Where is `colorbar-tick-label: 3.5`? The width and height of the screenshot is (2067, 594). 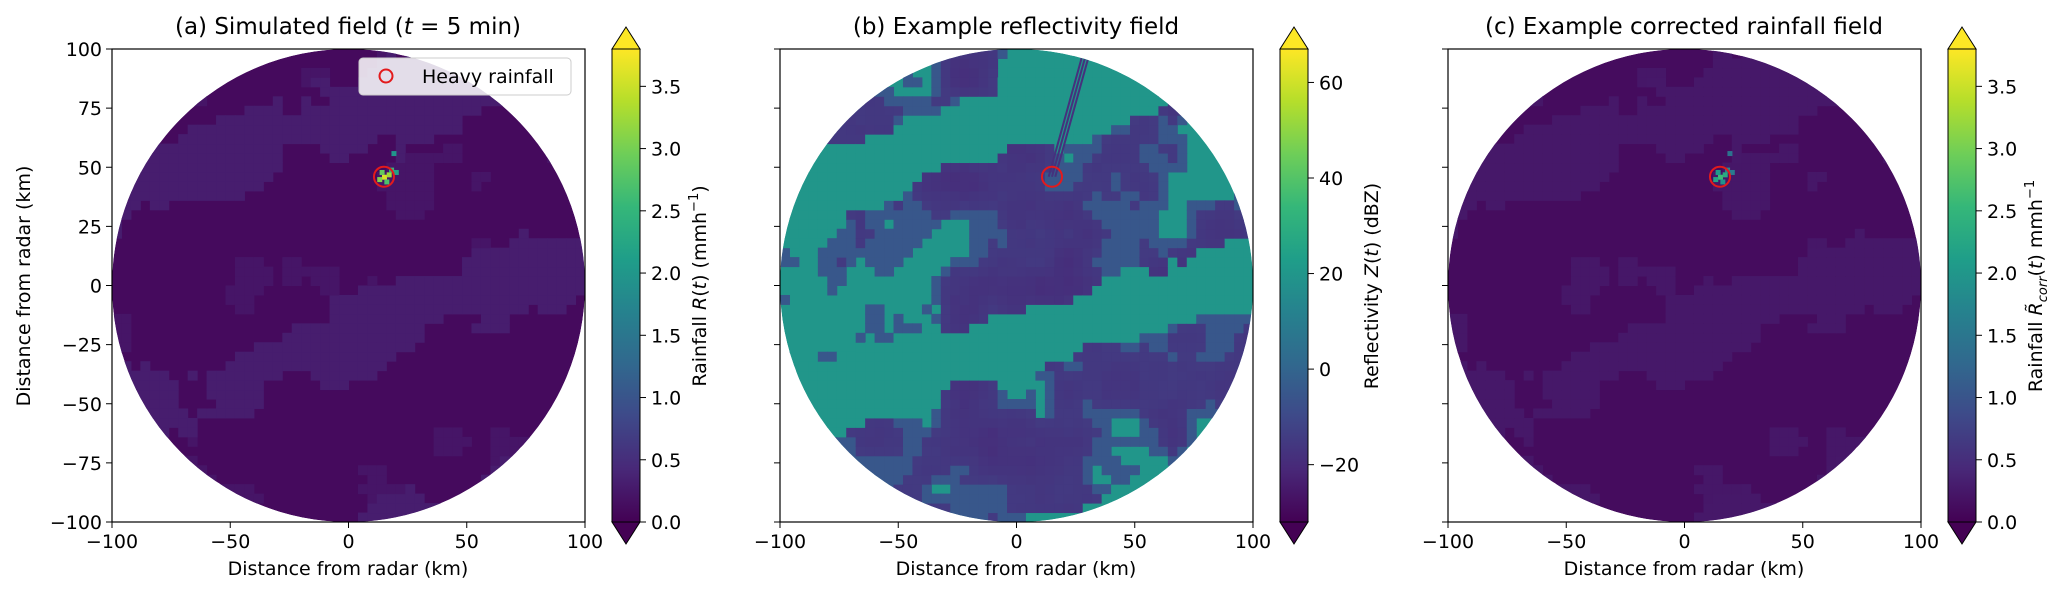
colorbar-tick-label: 3.5 is located at coordinates (666, 87).